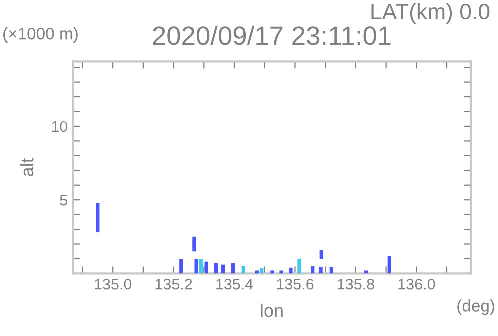  What do you see at coordinates (431, 13) in the screenshot?
I see `chart-subtitle: LAT(km) 0.0` at bounding box center [431, 13].